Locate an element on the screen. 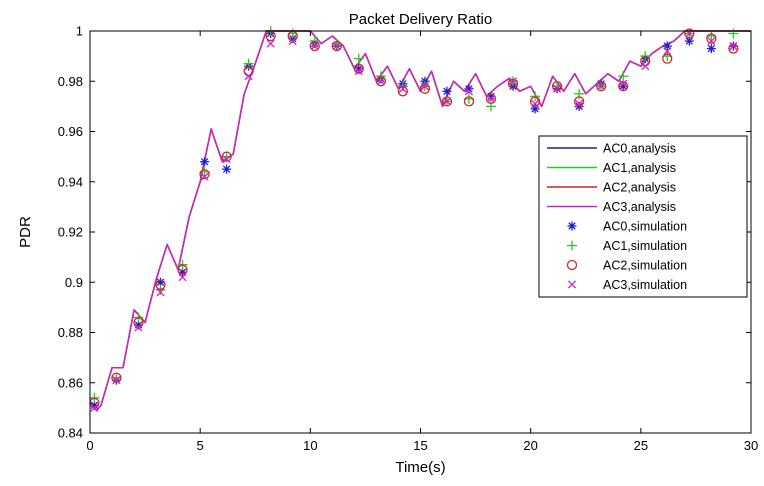  x-tick-label: 25 is located at coordinates (641, 445).